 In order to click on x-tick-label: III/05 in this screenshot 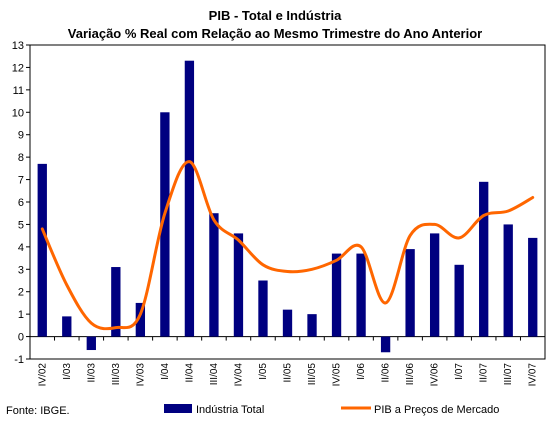, I will do `click(312, 374)`.